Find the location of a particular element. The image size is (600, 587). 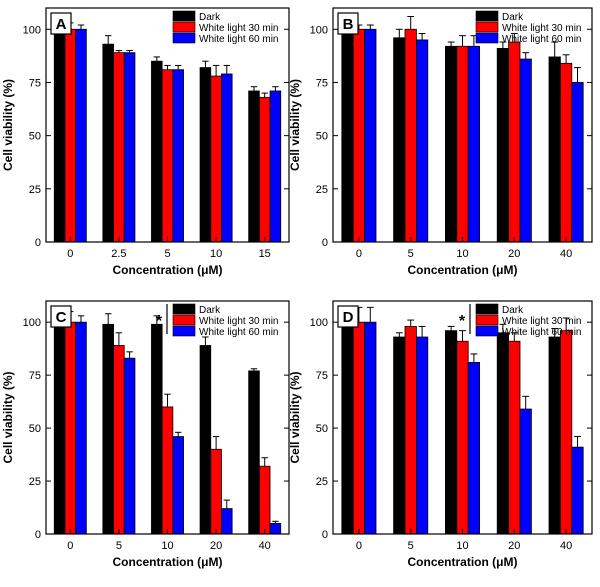

x-tick-label: 2.5 is located at coordinates (118, 254).